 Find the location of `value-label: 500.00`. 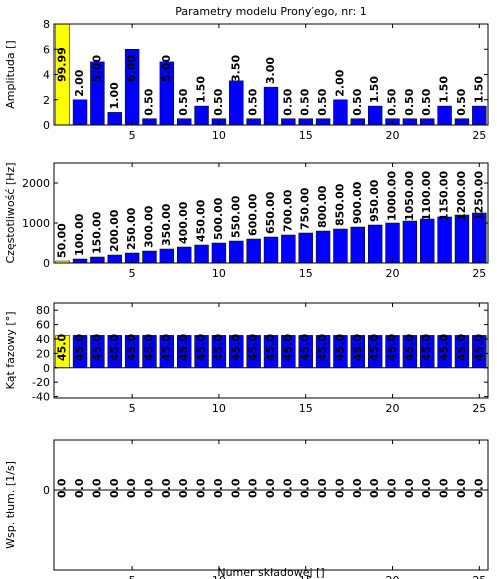

value-label: 500.00 is located at coordinates (218, 218).